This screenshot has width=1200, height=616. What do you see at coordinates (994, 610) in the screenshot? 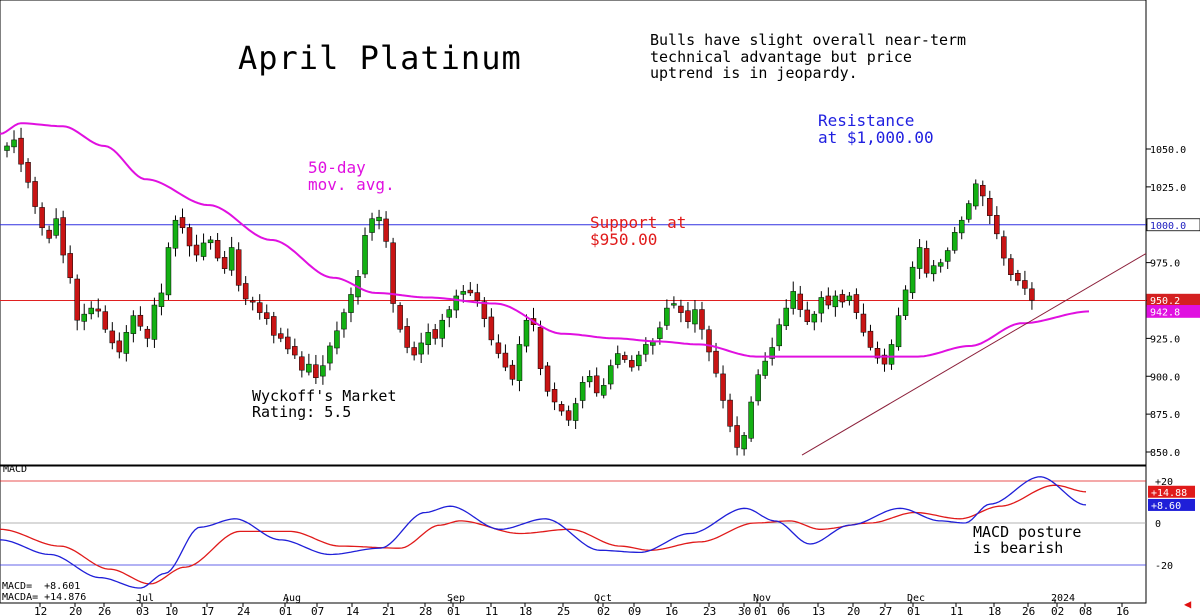
I see `day-label: 18` at bounding box center [994, 610].